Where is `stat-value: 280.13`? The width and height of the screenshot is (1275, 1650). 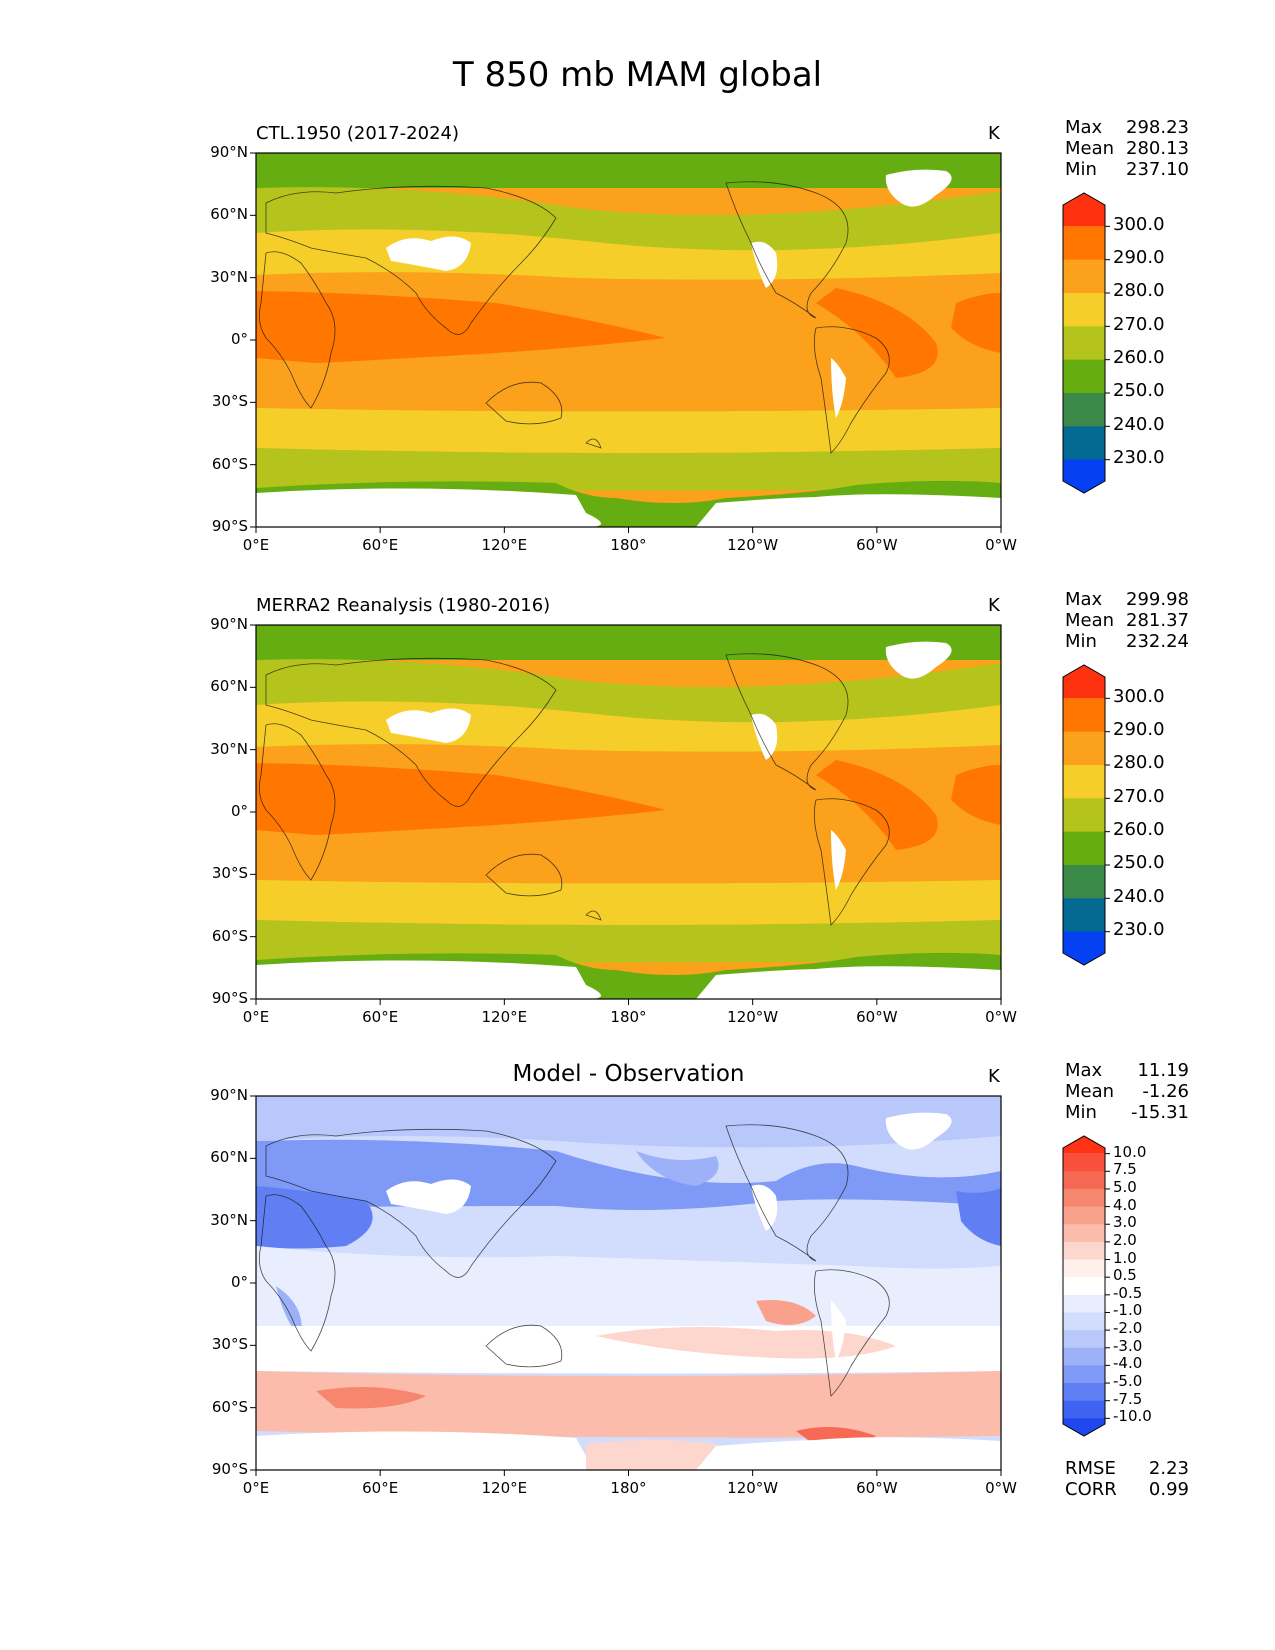
stat-value: 280.13 is located at coordinates (1157, 148).